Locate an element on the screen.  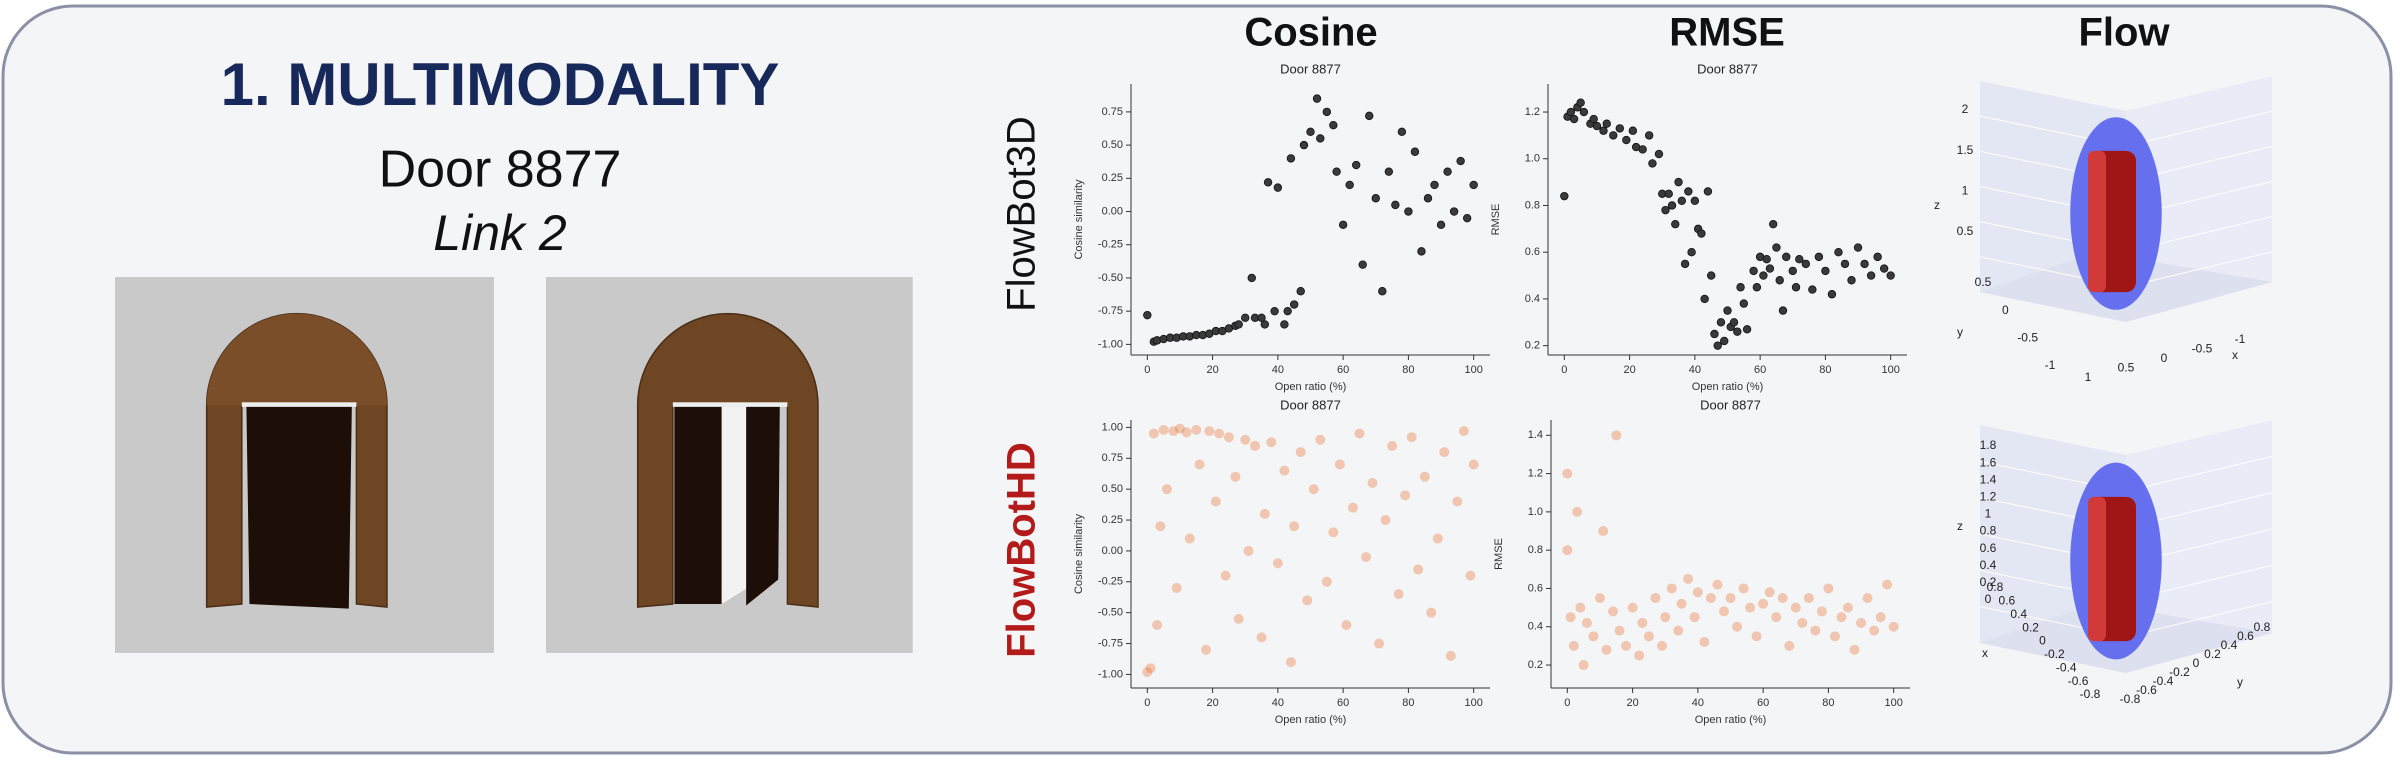
x-tick-label: -0.6 is located at coordinates (2078, 681).